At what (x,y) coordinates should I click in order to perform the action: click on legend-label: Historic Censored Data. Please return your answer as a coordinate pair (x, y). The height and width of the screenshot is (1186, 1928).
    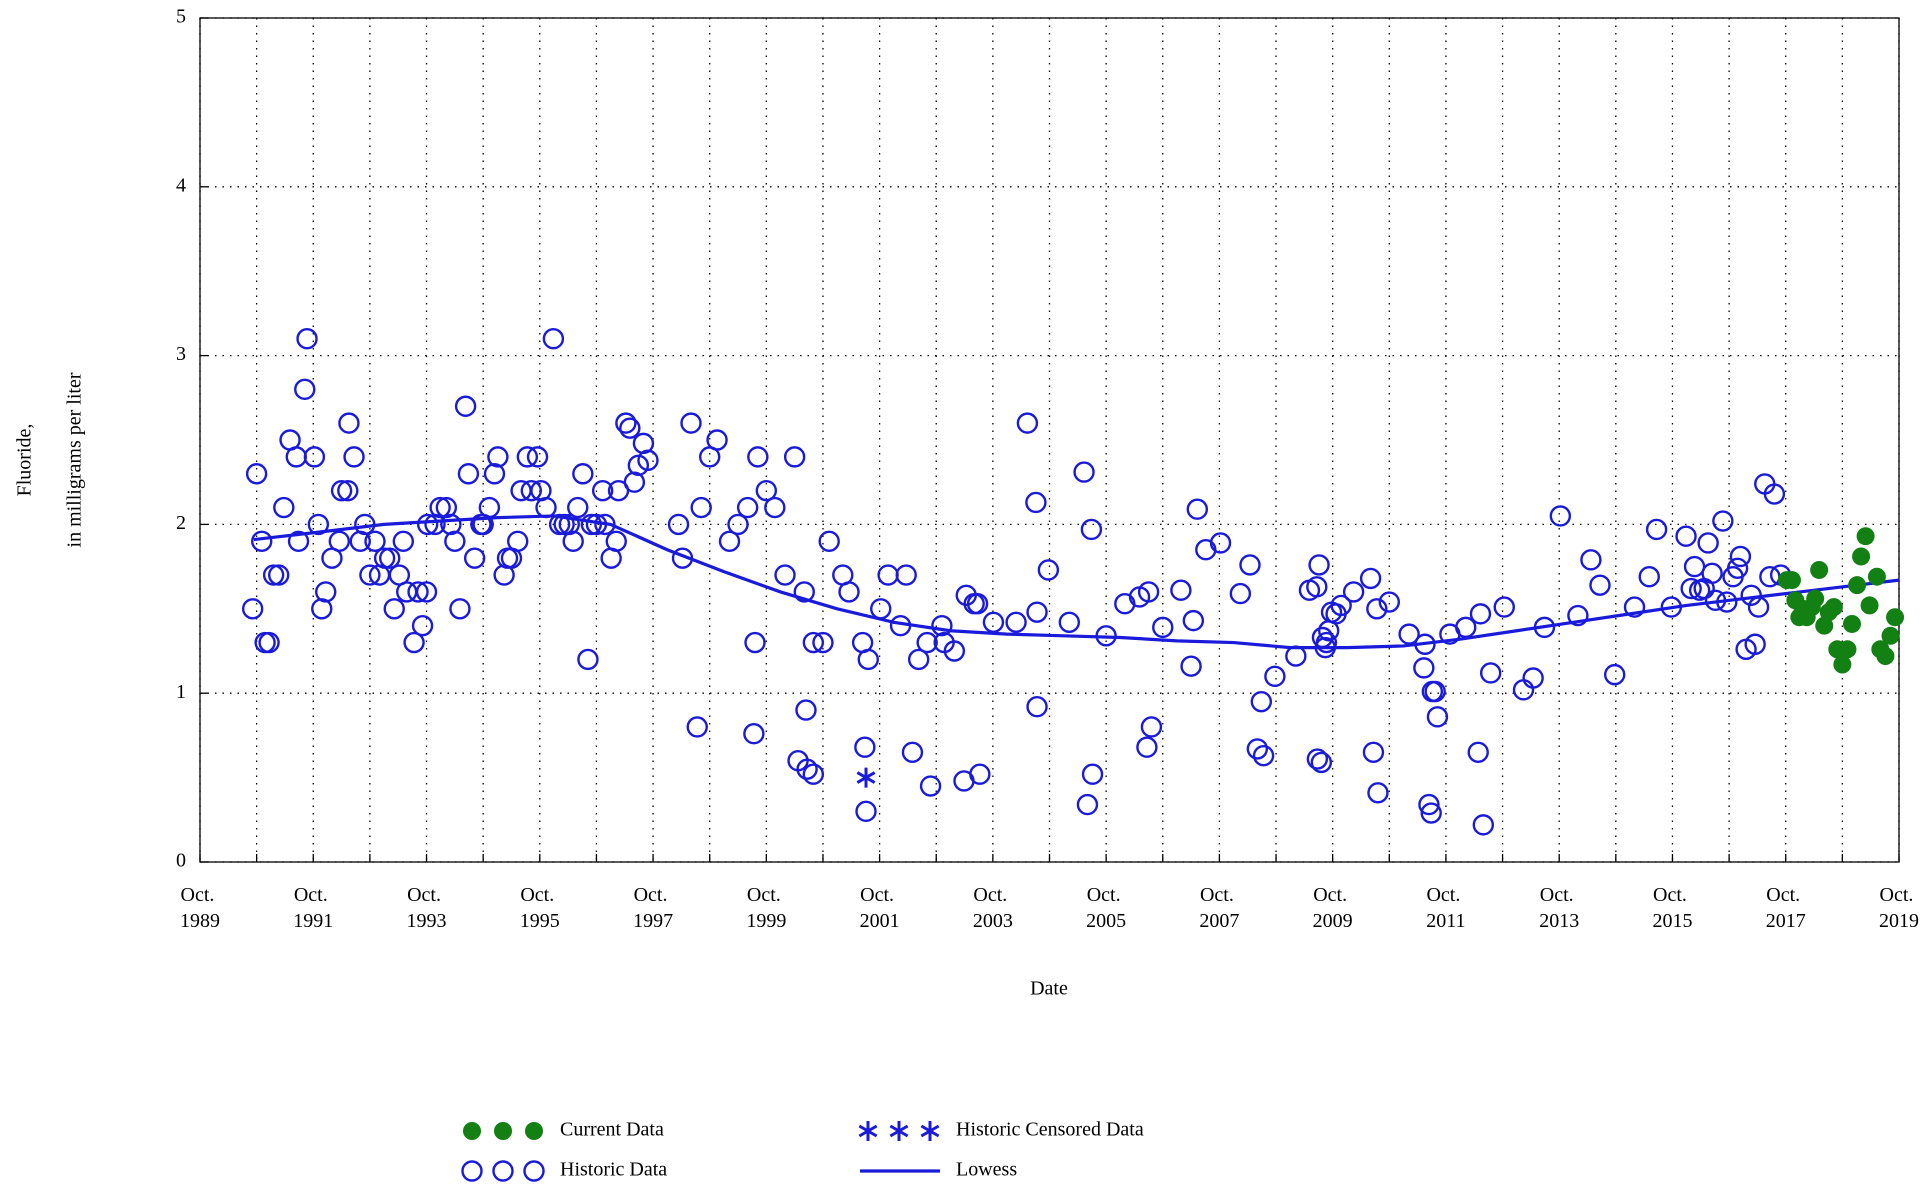
    Looking at the image, I should click on (1050, 1130).